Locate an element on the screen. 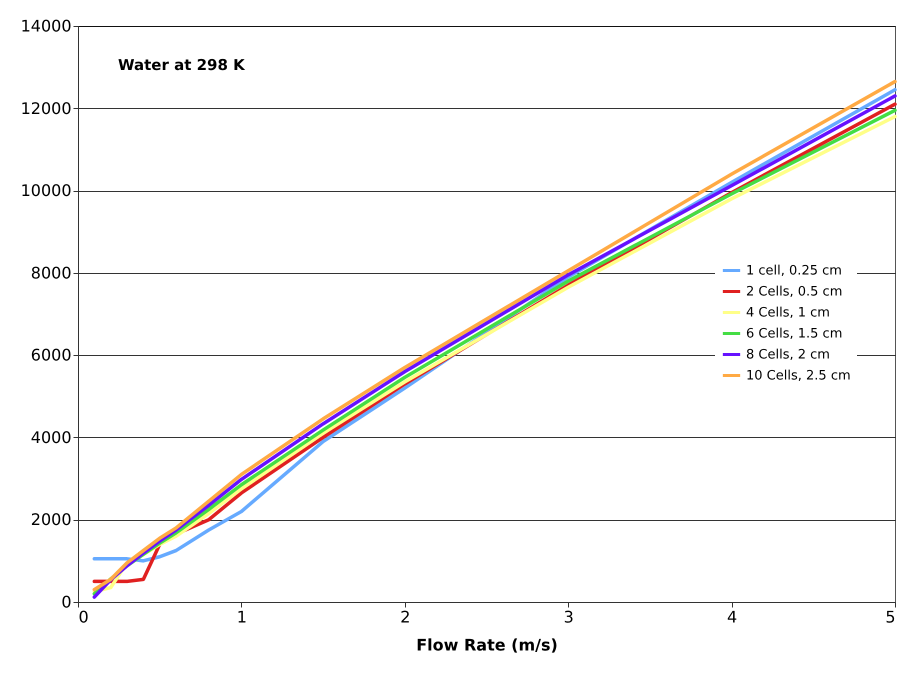 This screenshot has width=918, height=679. legend-label: 8 Cells, 2 cm is located at coordinates (788, 355).